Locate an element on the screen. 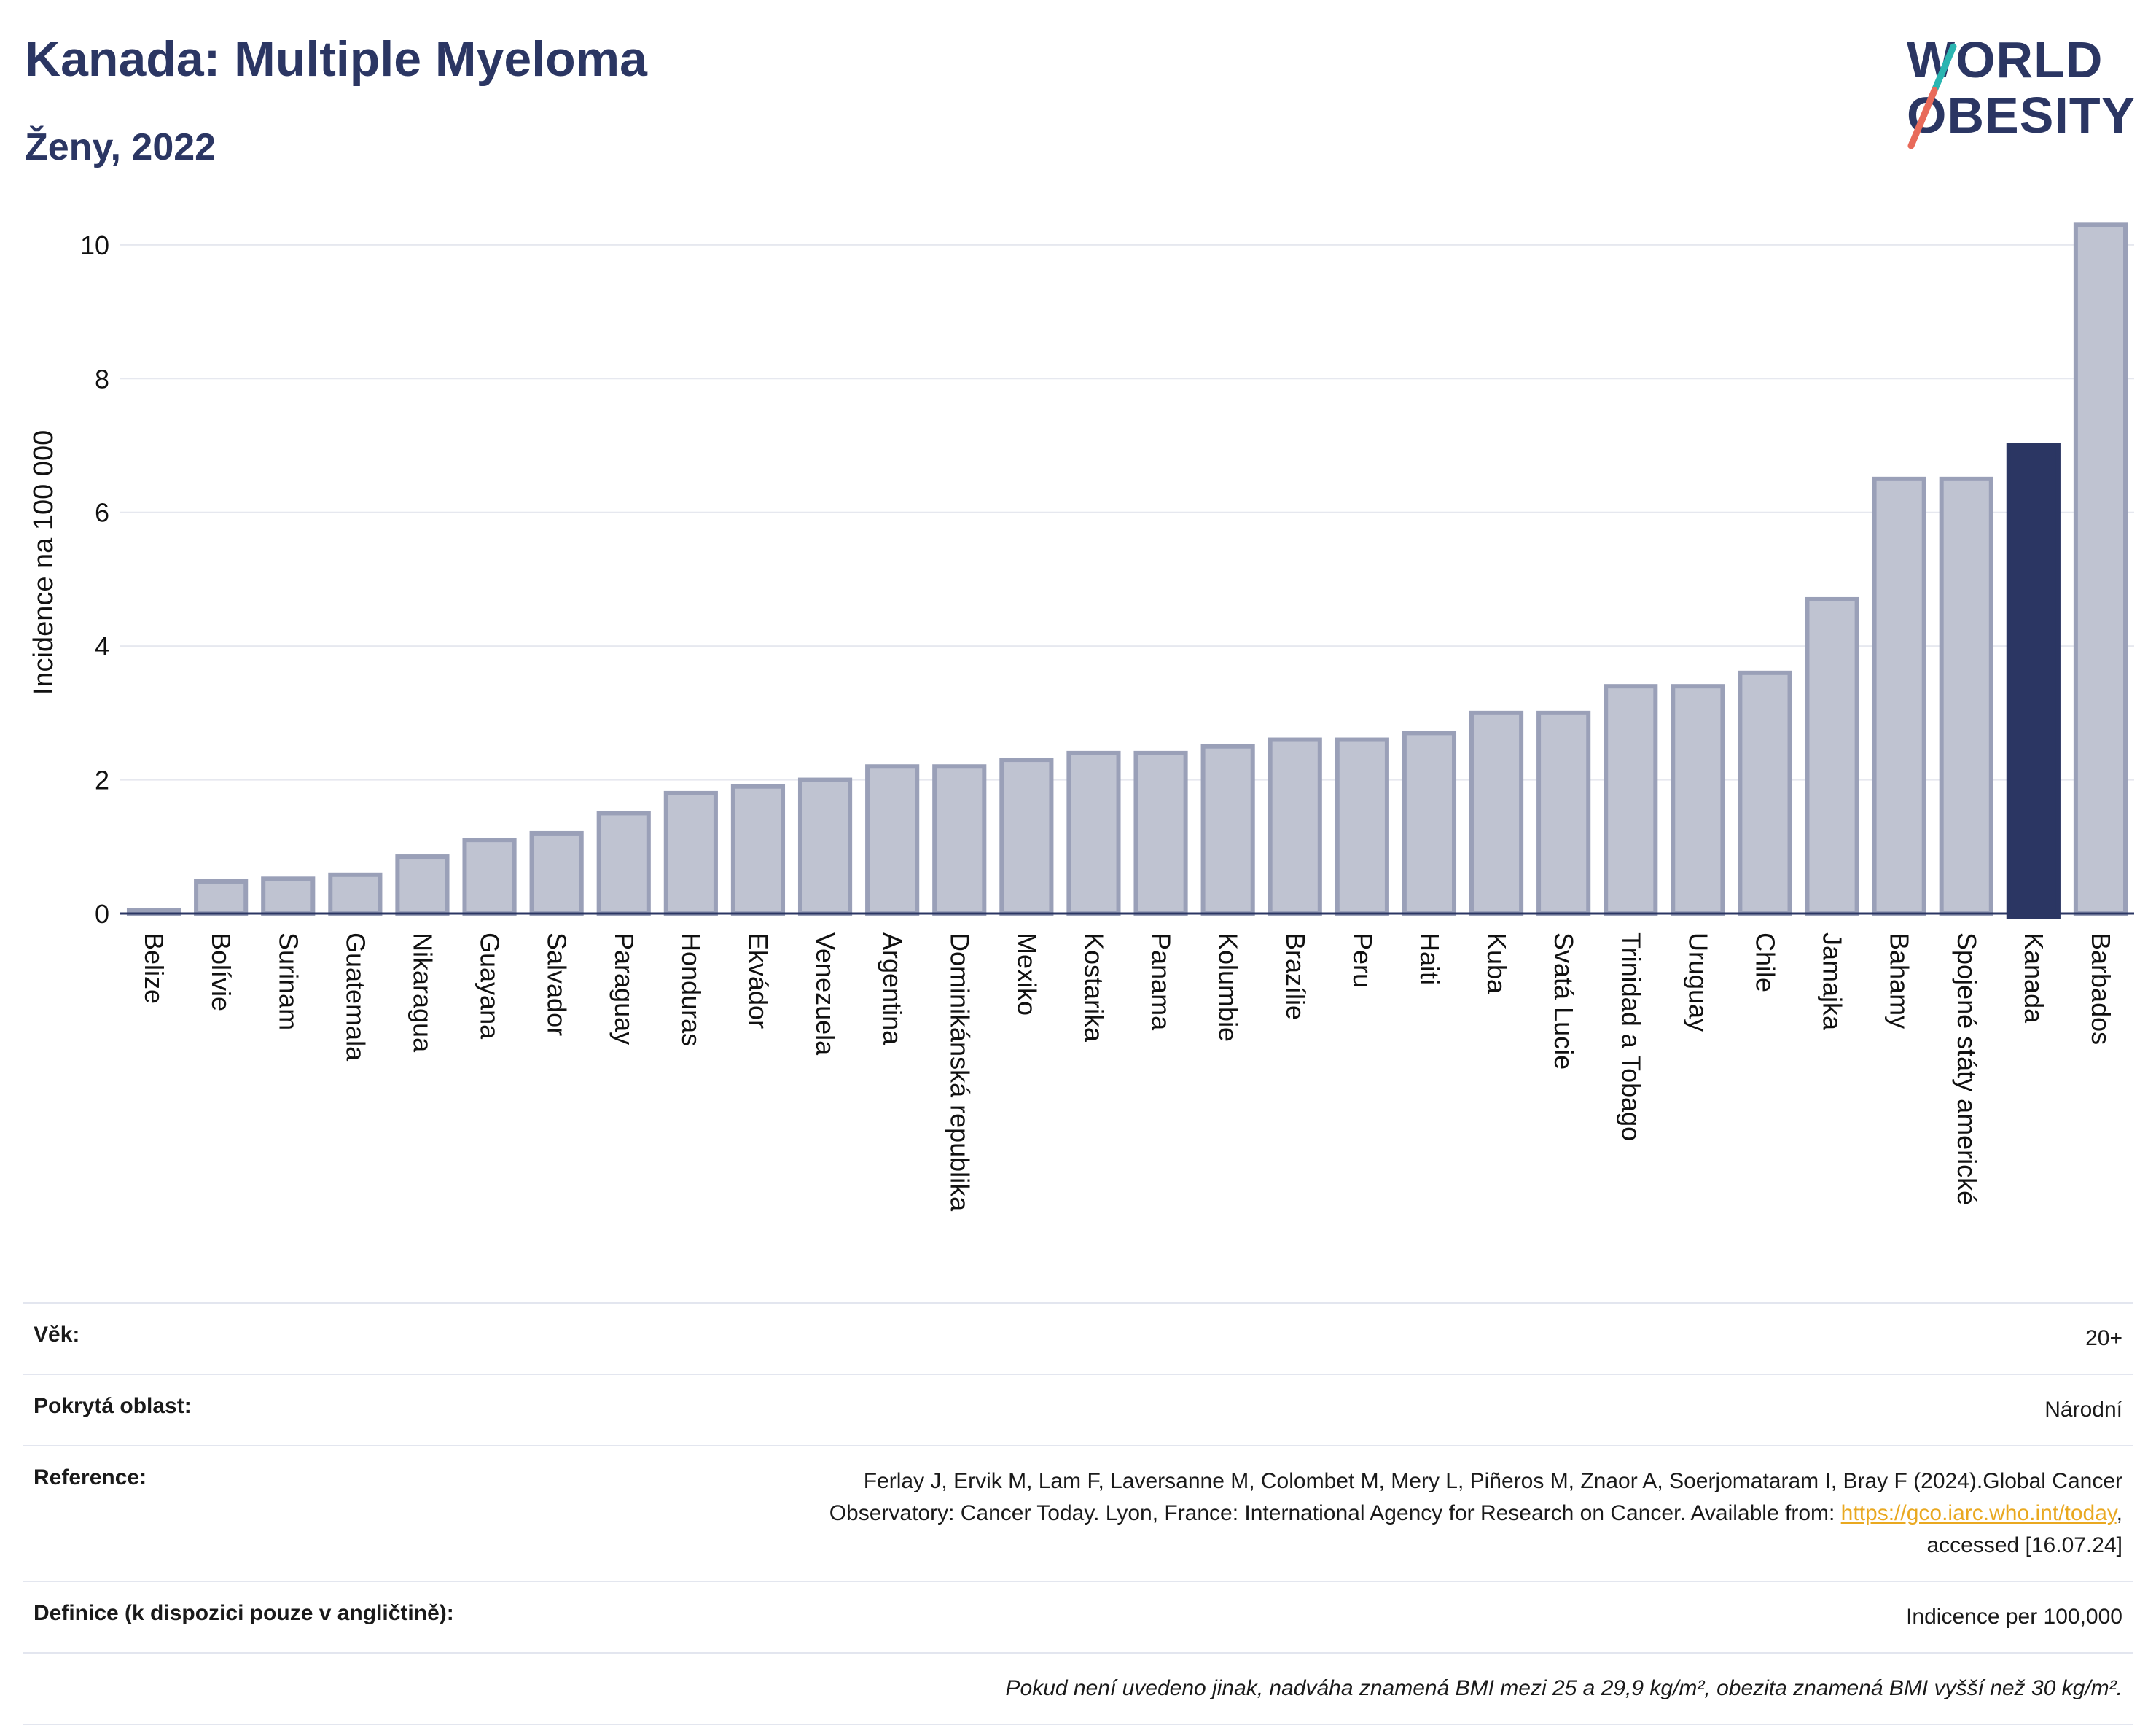 The height and width of the screenshot is (1725, 2156). meta-row-age: Věk: 20+ is located at coordinates (1078, 1338).